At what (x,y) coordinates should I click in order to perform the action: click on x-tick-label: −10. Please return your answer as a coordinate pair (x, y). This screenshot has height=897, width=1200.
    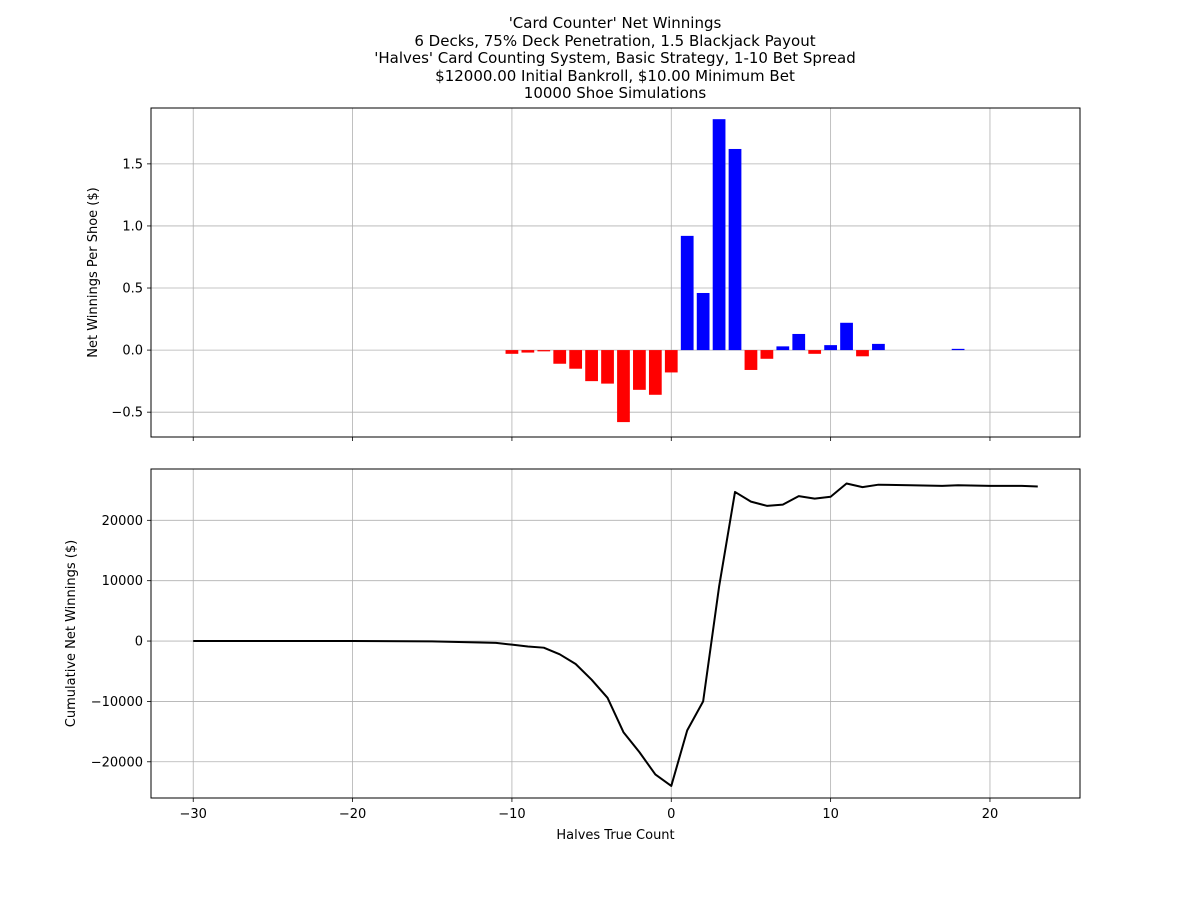
    Looking at the image, I should click on (511, 814).